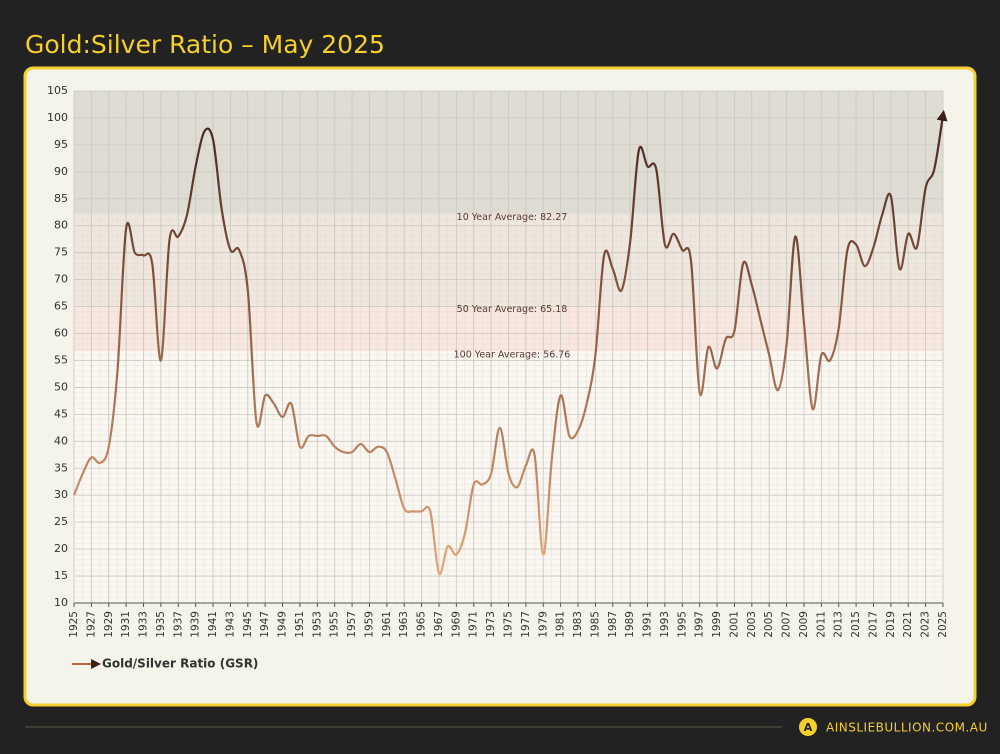 The height and width of the screenshot is (754, 1000). Describe the element at coordinates (161, 624) in the screenshot. I see `x-tick-label: 1935` at that location.